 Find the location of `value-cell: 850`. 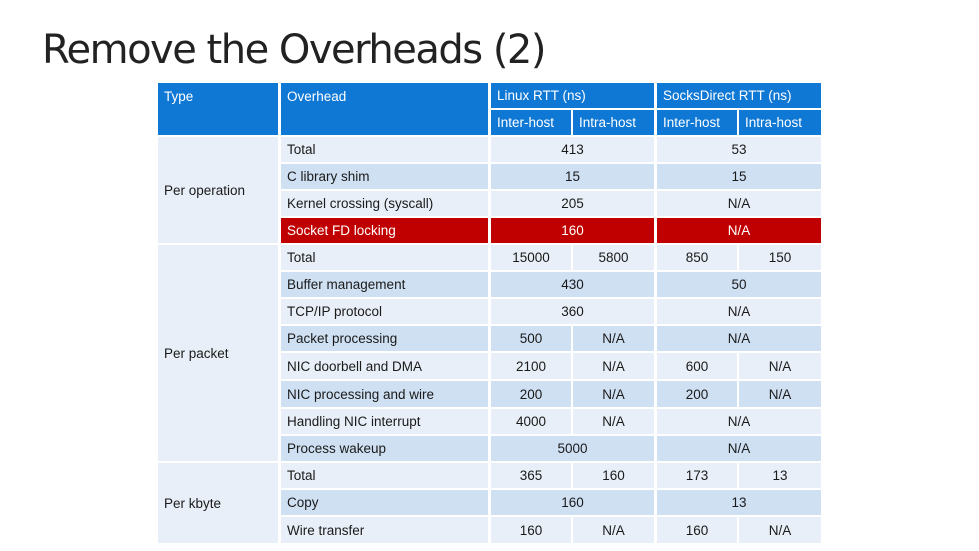

value-cell: 850 is located at coordinates (697, 257).